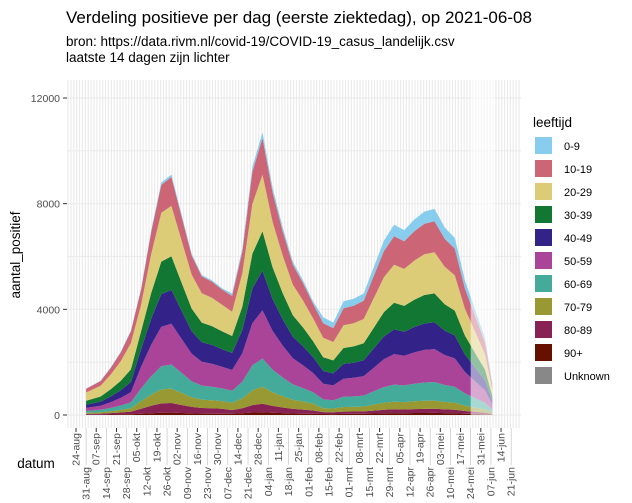 The image size is (632, 503). What do you see at coordinates (471, 483) in the screenshot?
I see `x-tick-label: 24-mei` at bounding box center [471, 483].